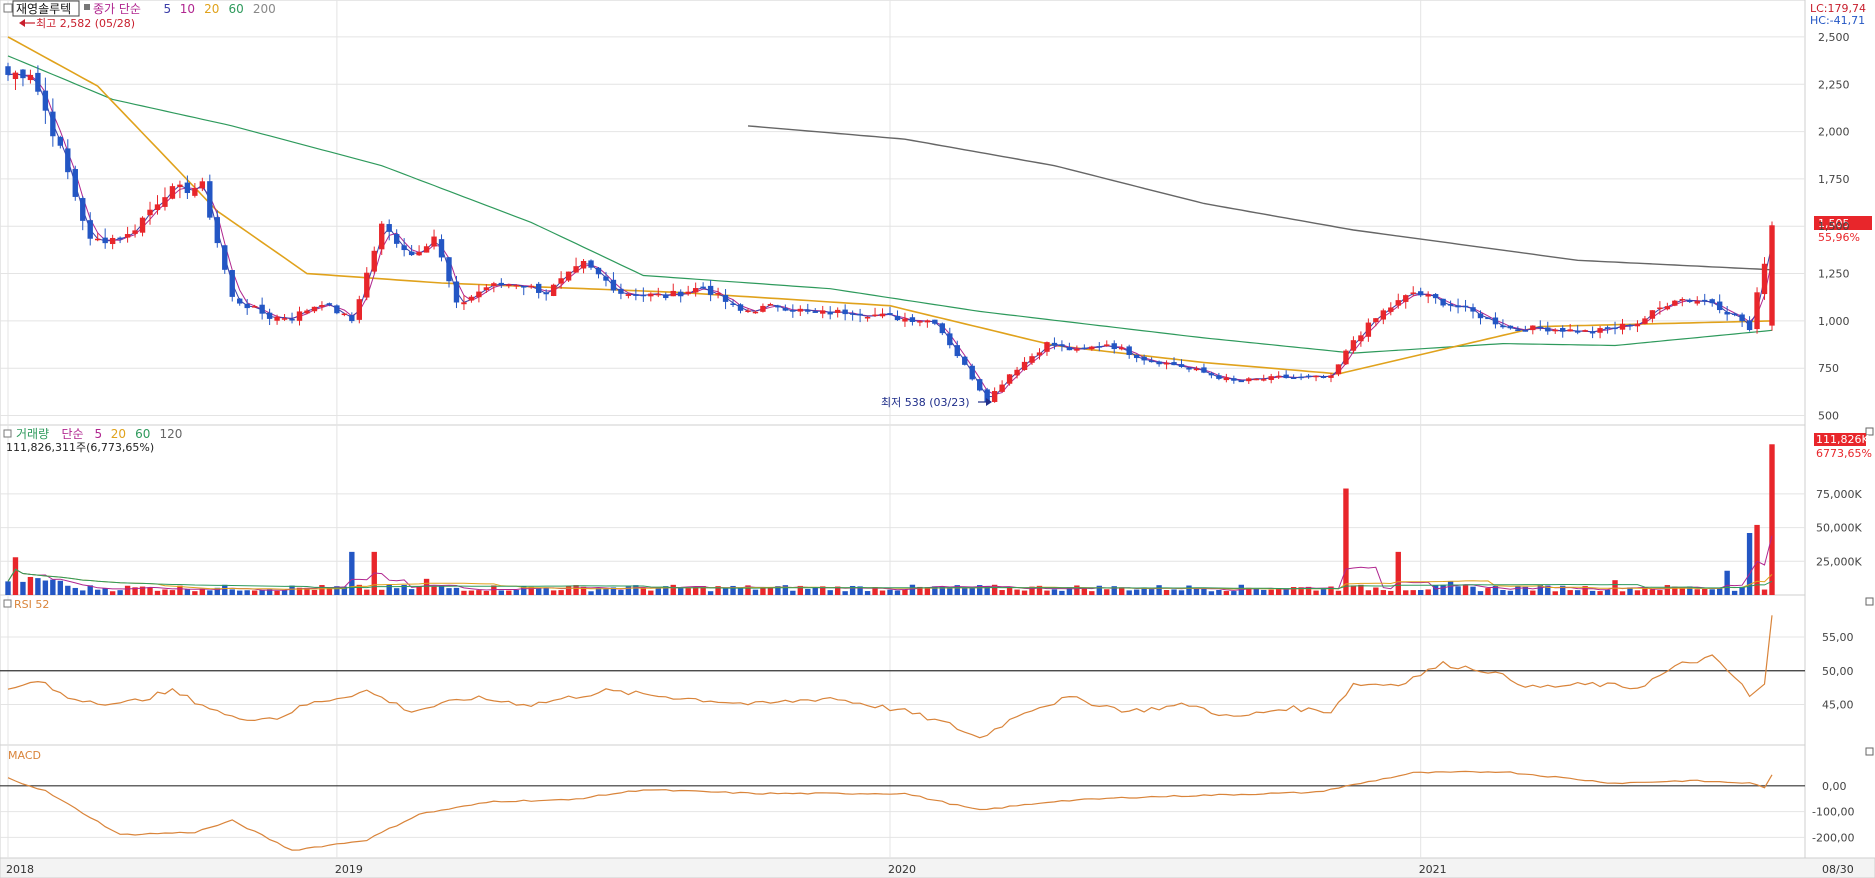 Image resolution: width=1875 pixels, height=878 pixels. I want to click on rsi-menu-icon, so click(7, 603).